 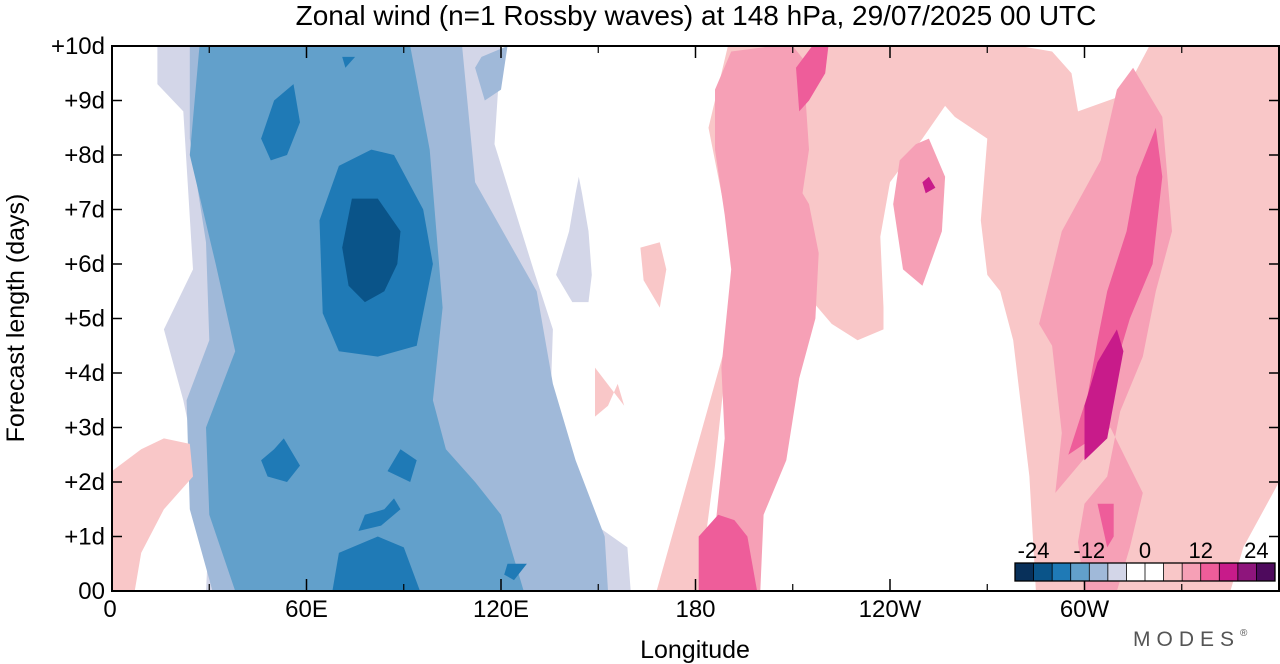 What do you see at coordinates (84, 101) in the screenshot?
I see `y-tick-label: +9d` at bounding box center [84, 101].